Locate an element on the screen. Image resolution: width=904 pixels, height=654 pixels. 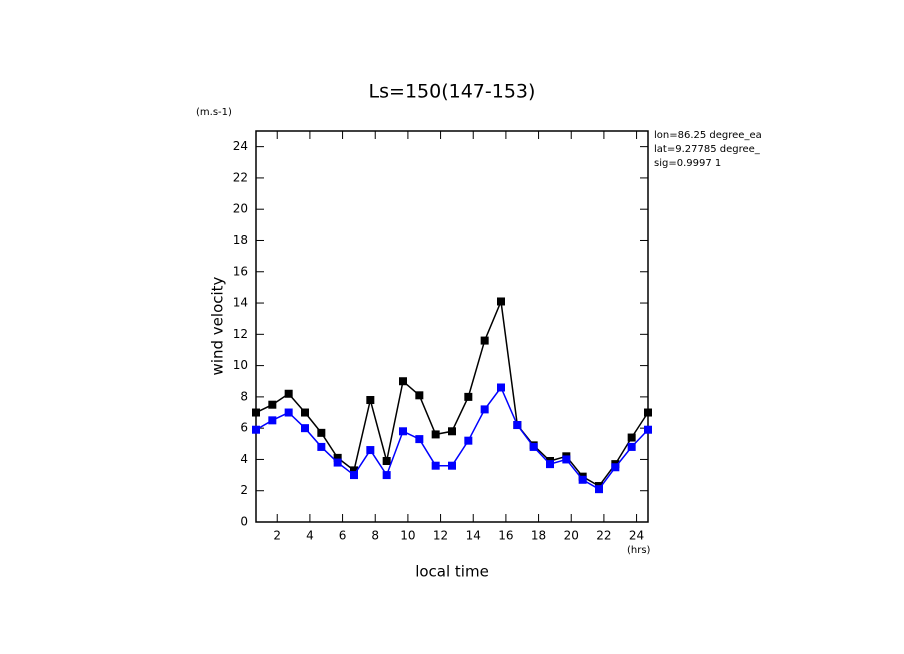
y-tick-label: 6 is located at coordinates (244, 428).